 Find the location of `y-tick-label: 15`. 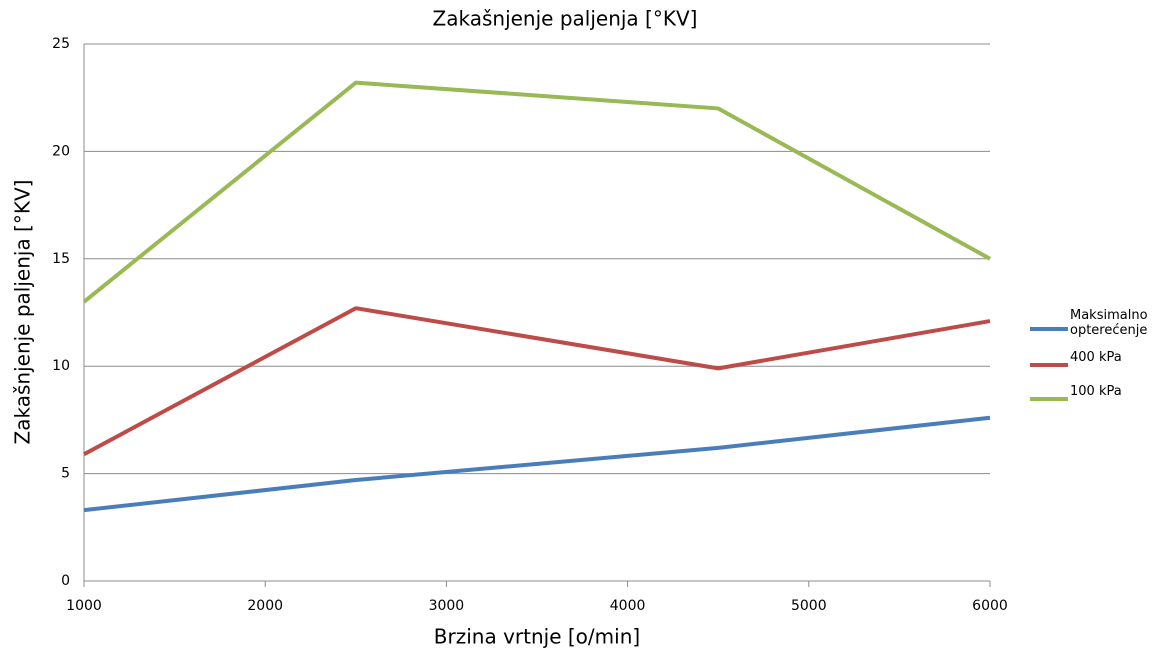

y-tick-label: 15 is located at coordinates (61, 259).